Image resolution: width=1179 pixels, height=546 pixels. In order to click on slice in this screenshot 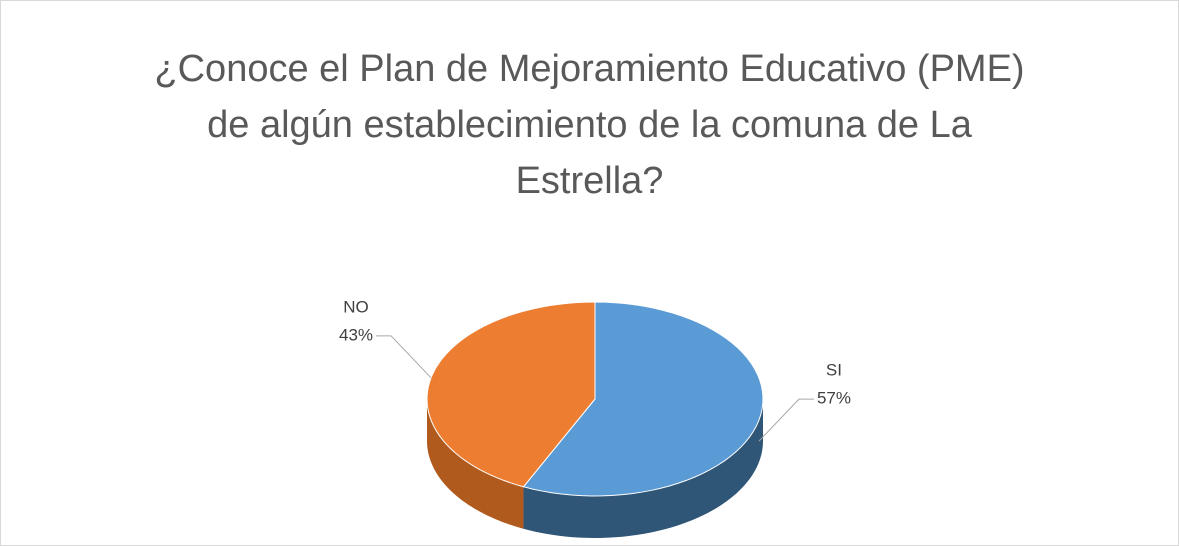, I will do `click(643, 399)`.